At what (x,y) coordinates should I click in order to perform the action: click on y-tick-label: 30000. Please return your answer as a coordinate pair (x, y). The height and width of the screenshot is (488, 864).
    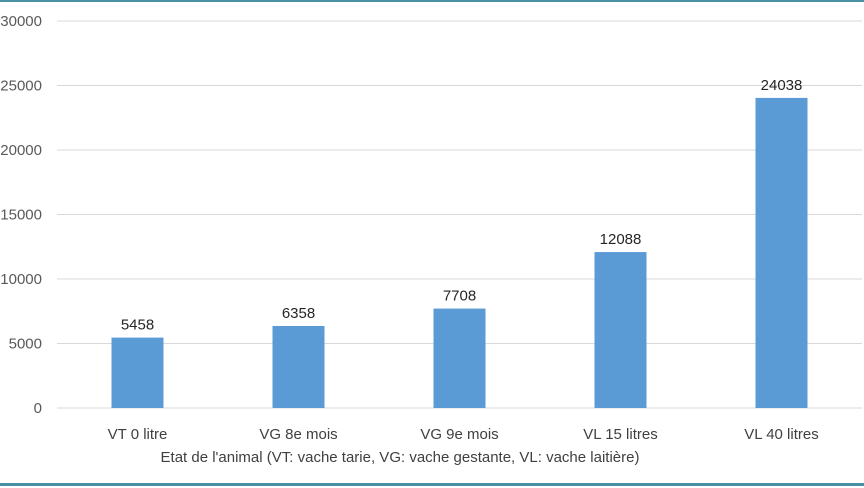
    Looking at the image, I should click on (21, 21).